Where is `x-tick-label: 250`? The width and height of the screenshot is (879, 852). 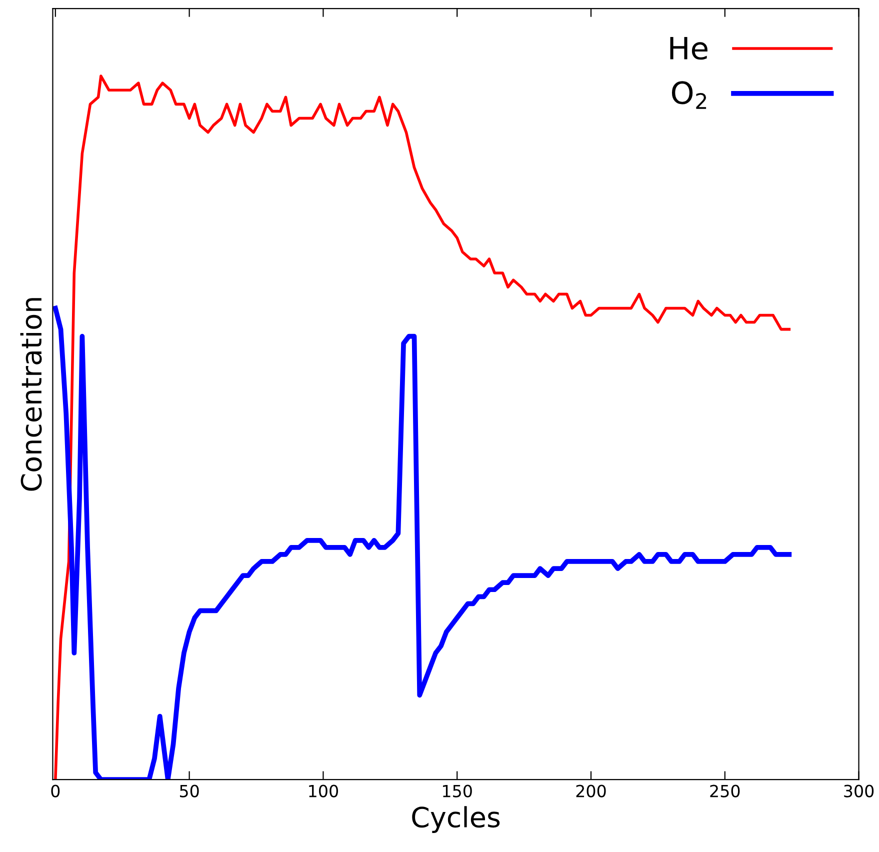 x-tick-label: 250 is located at coordinates (725, 791).